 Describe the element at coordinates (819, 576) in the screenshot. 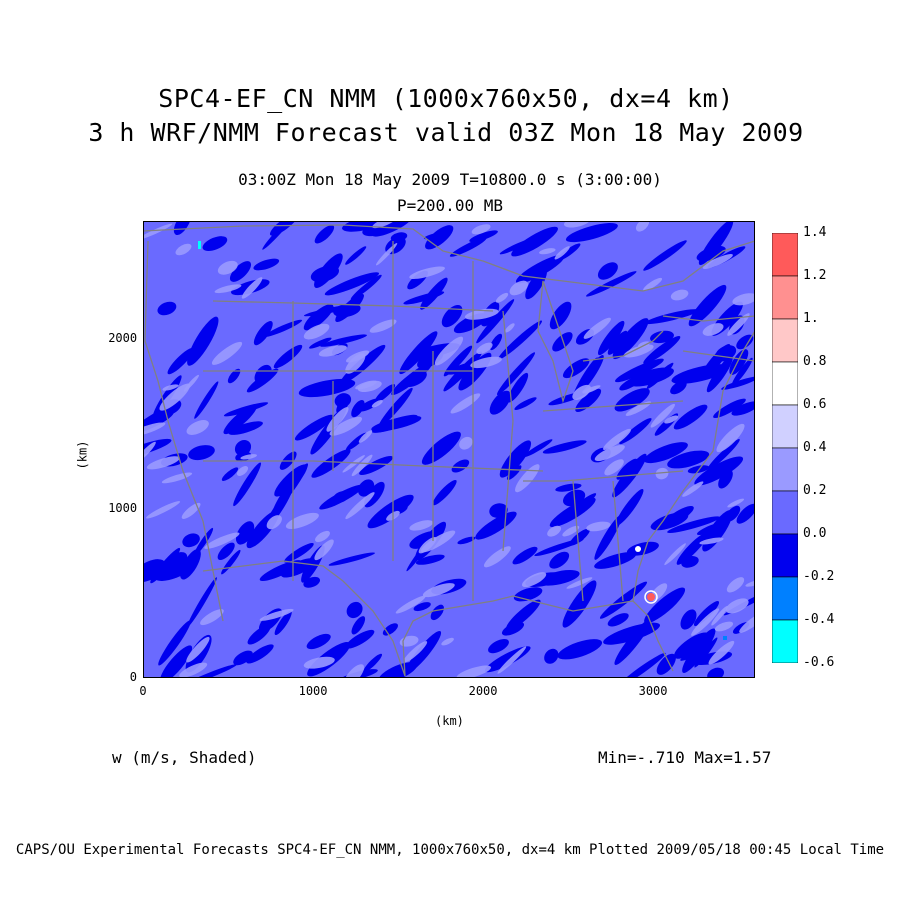

I see `colorbar-level-label: -0.2` at that location.